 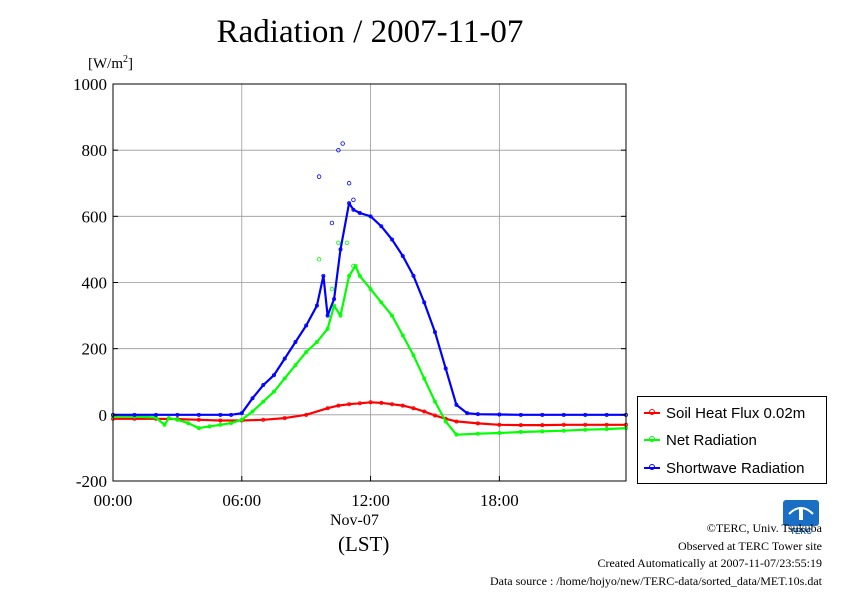 I want to click on legend-label-soil-heat-flux: Soil Heat Flux 0.02m, so click(x=736, y=413).